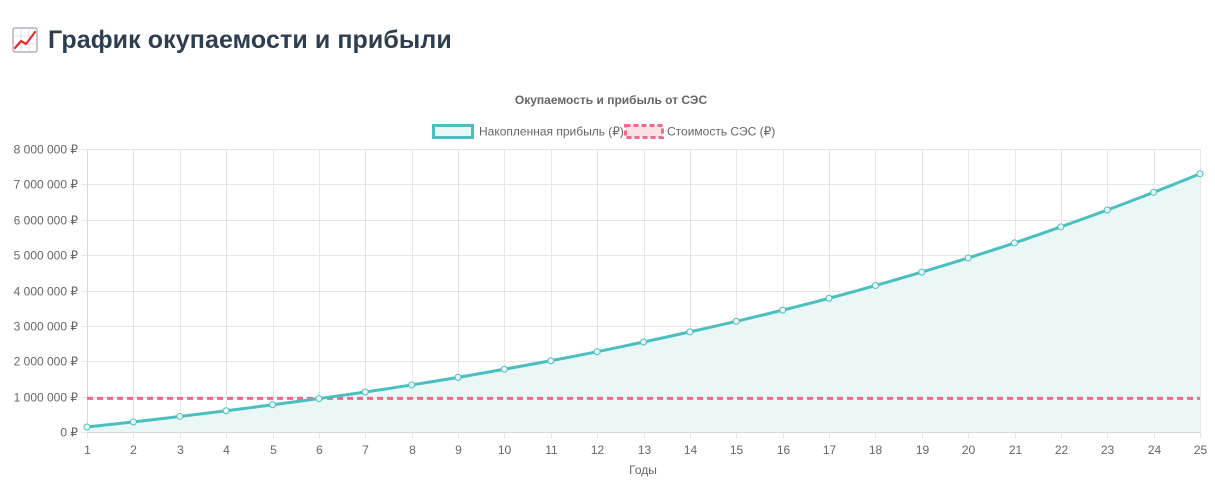  What do you see at coordinates (551, 450) in the screenshot?
I see `x-tick-label: 11` at bounding box center [551, 450].